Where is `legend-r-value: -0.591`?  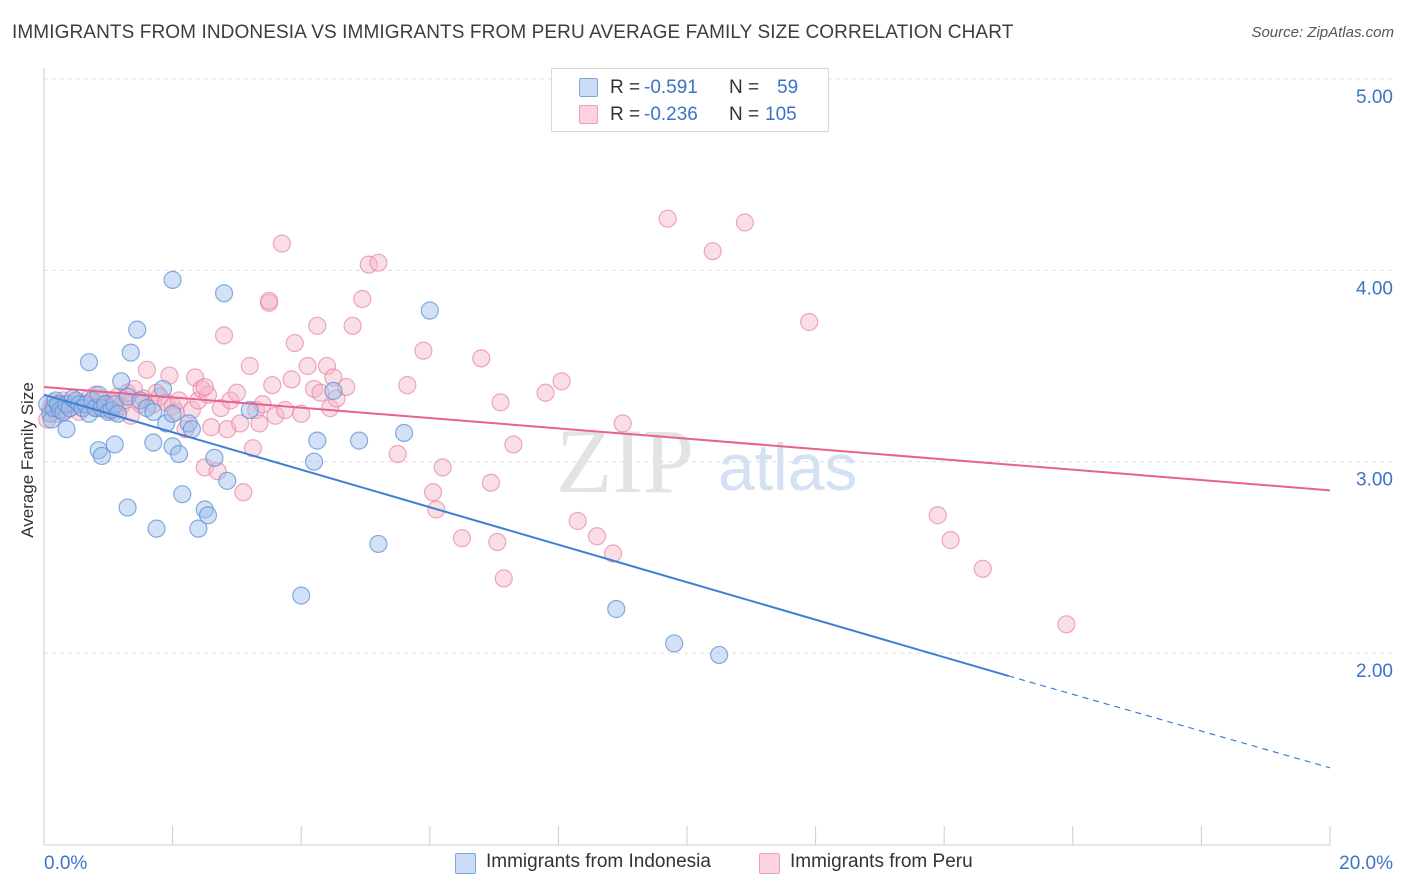
legend-r-value: -0.591 is located at coordinates (671, 87).